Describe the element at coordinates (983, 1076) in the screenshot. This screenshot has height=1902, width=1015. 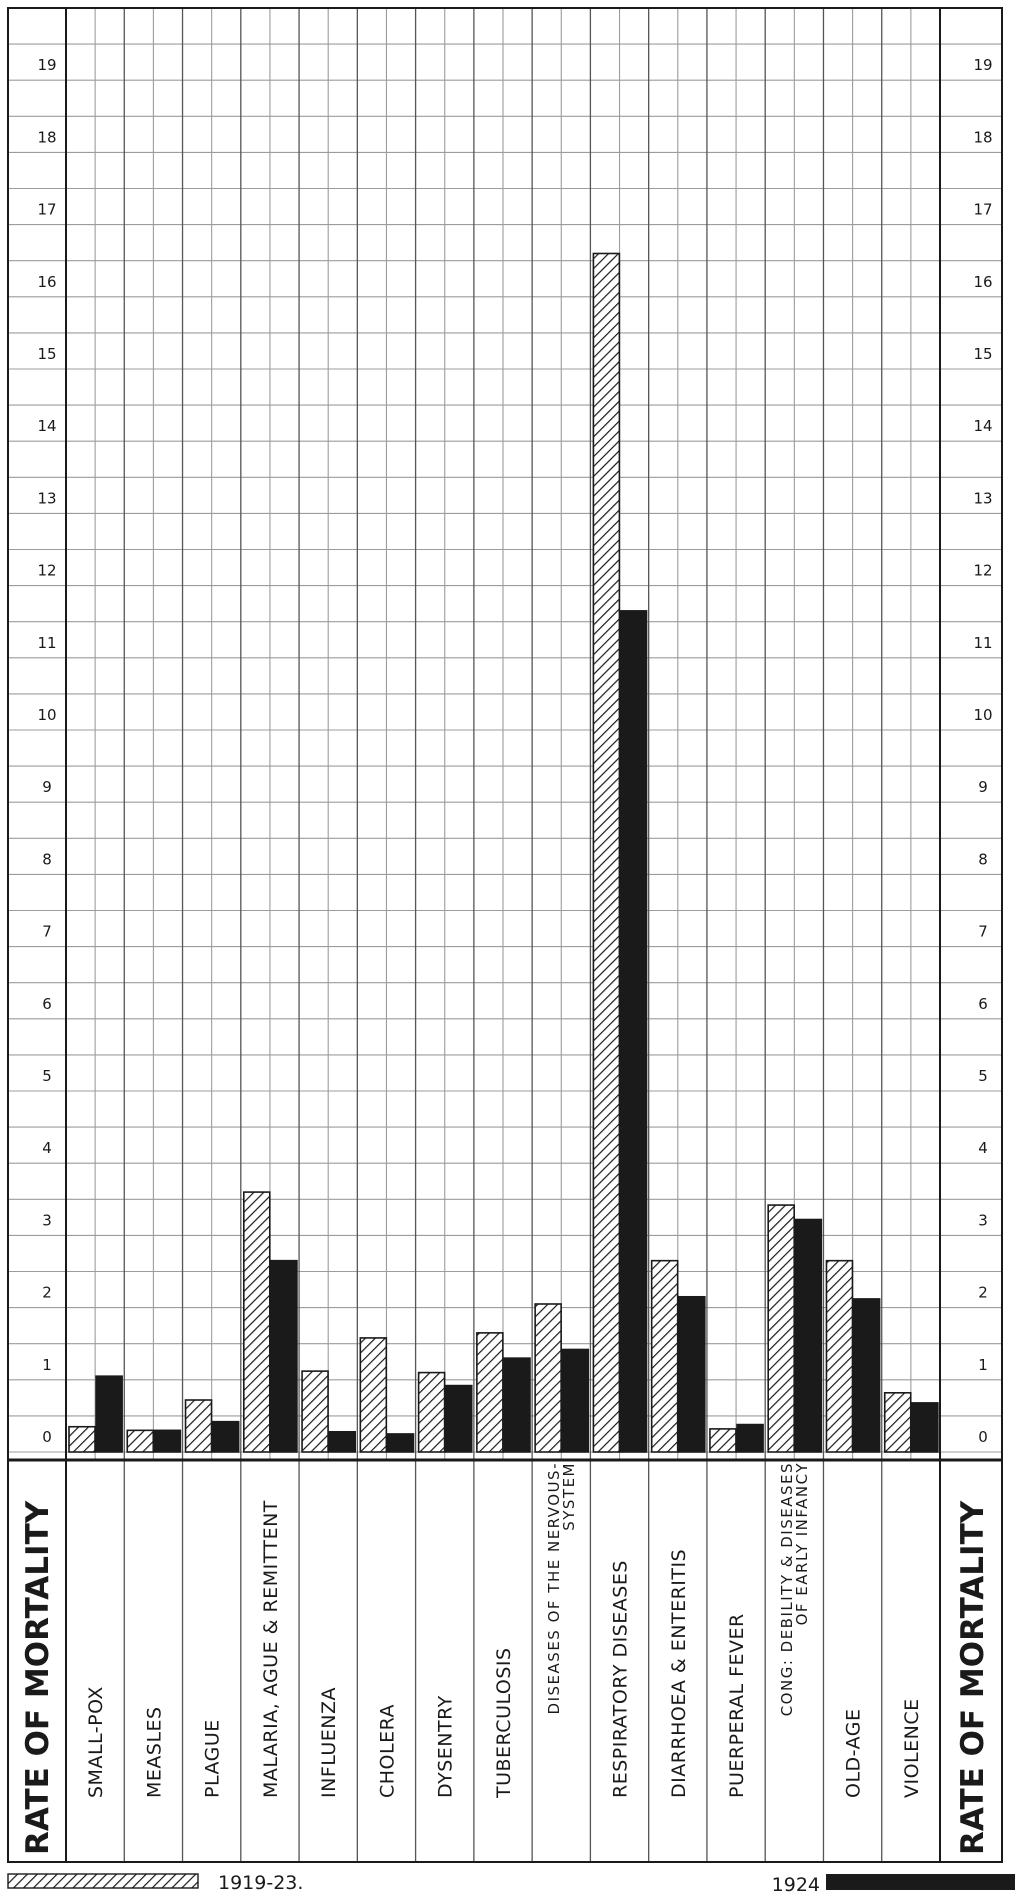
I see `y-tick-label-right: 5` at that location.